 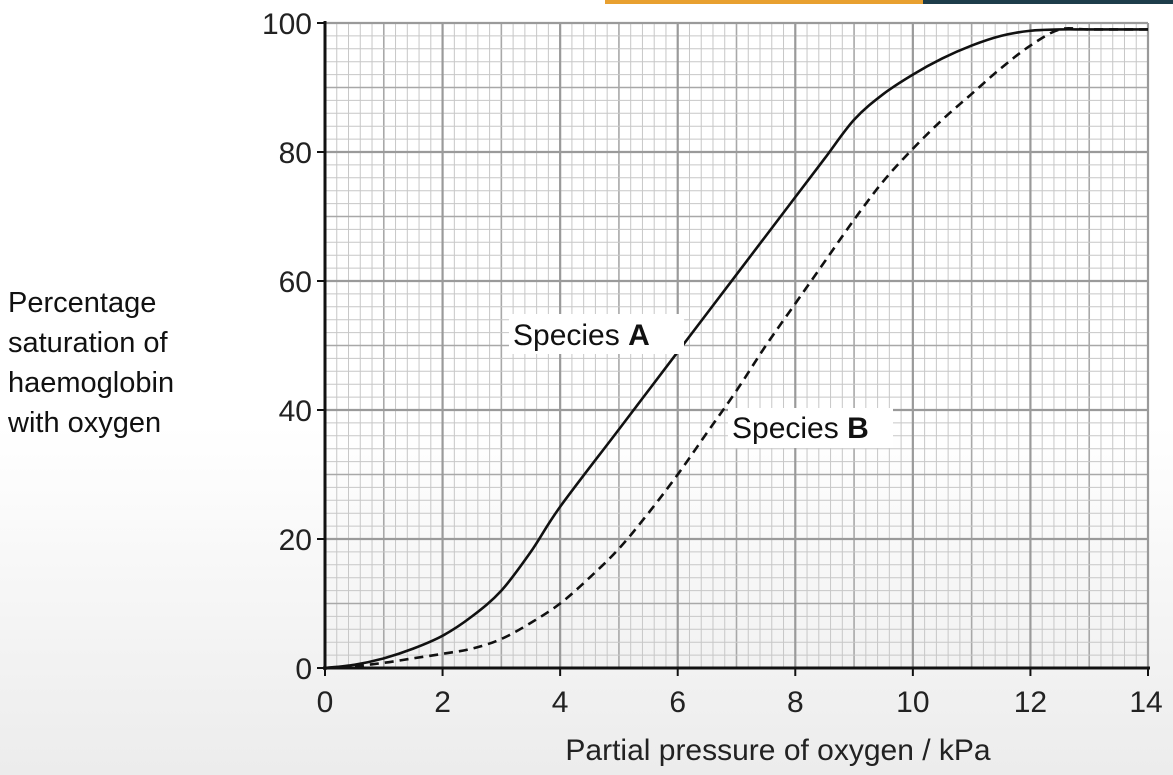 What do you see at coordinates (295, 282) in the screenshot?
I see `y-tick-label: 60` at bounding box center [295, 282].